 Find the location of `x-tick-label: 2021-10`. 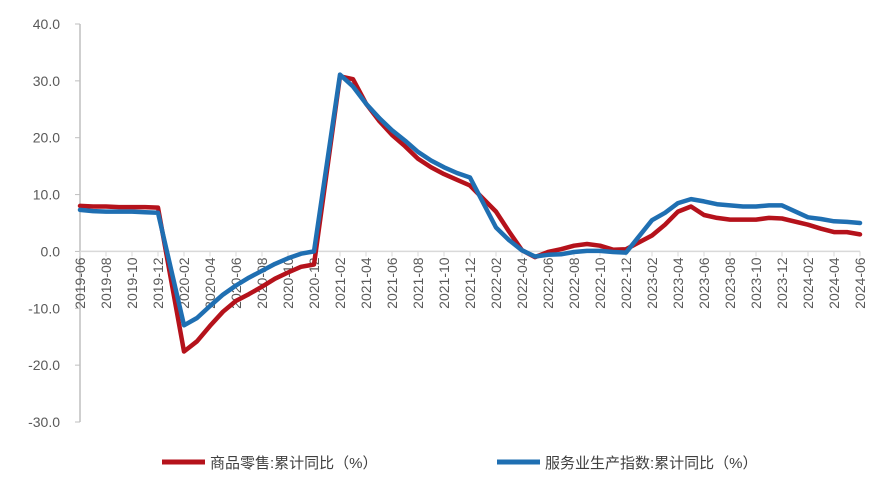

x-tick-label: 2021-10 is located at coordinates (444, 283).